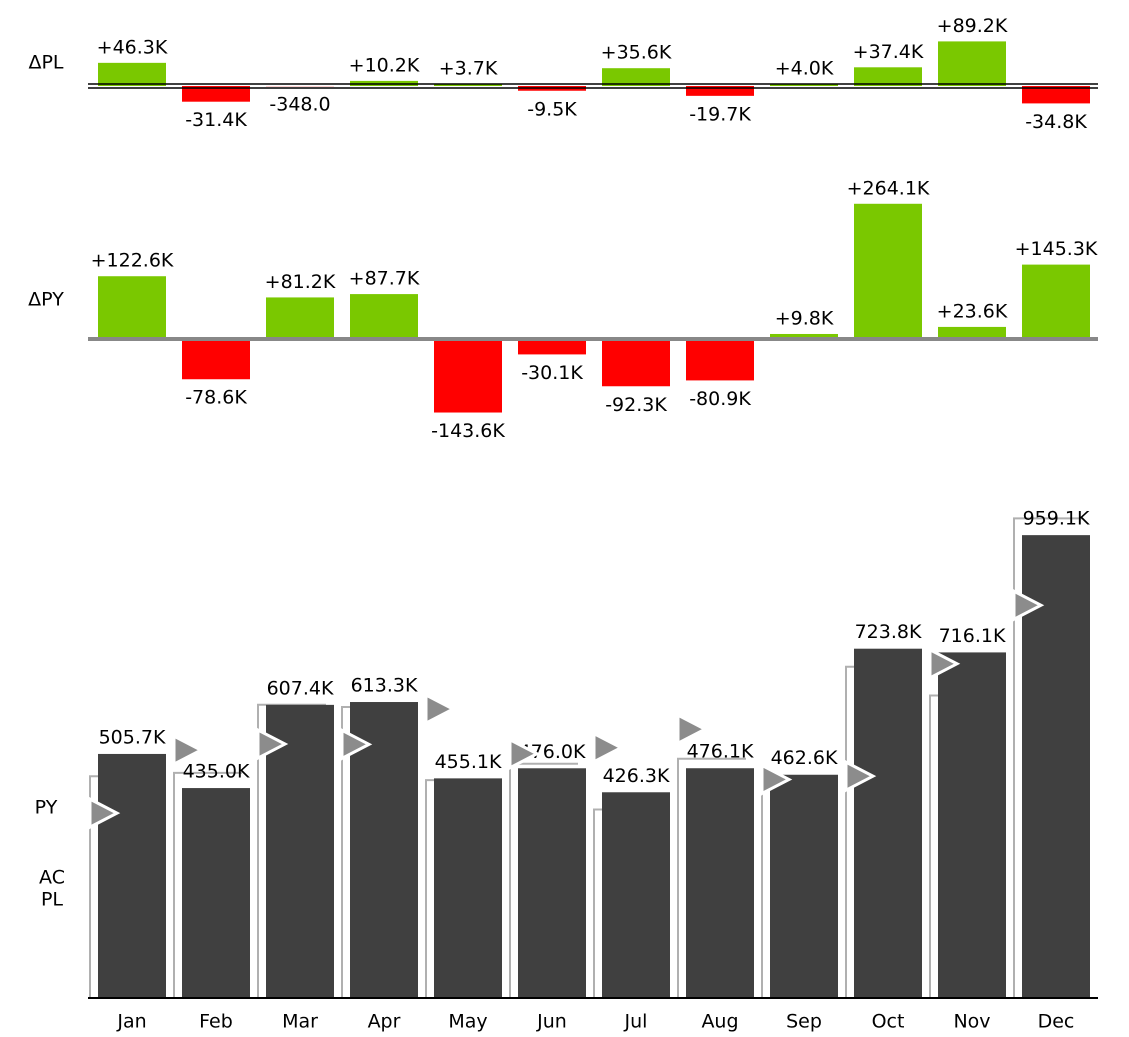  What do you see at coordinates (467, 1022) in the screenshot?
I see `x-tick-label: May` at bounding box center [467, 1022].